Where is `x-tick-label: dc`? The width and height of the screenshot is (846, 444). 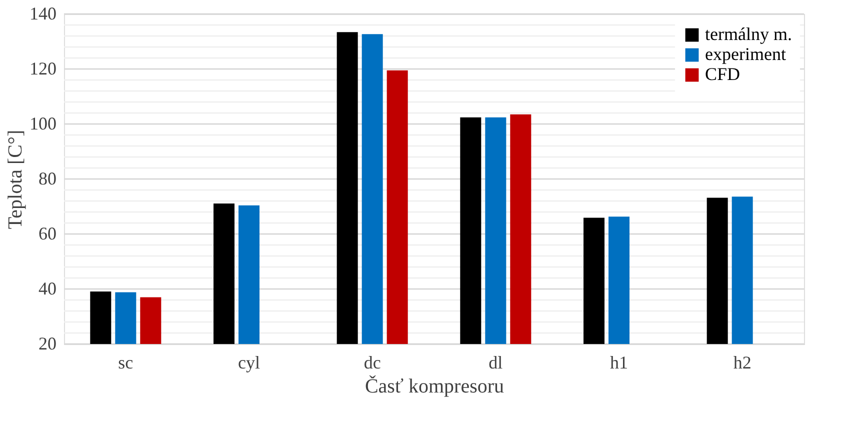
x-tick-label: dc is located at coordinates (372, 362).